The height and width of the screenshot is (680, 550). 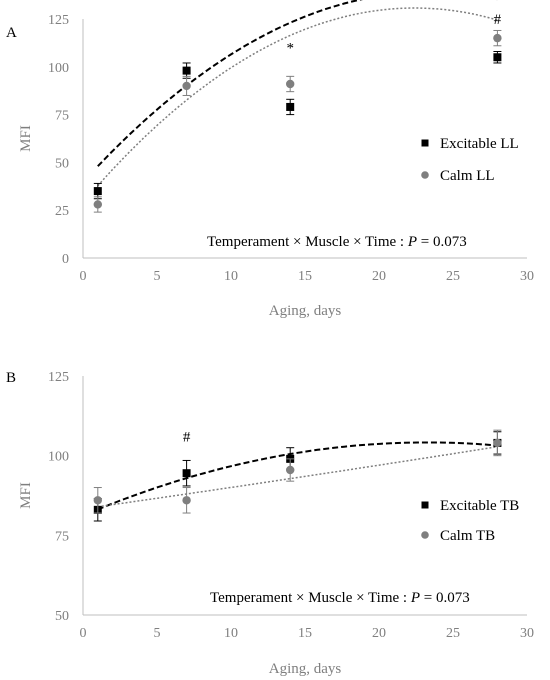 I want to click on legend-label: Excitable LL, so click(x=479, y=144).